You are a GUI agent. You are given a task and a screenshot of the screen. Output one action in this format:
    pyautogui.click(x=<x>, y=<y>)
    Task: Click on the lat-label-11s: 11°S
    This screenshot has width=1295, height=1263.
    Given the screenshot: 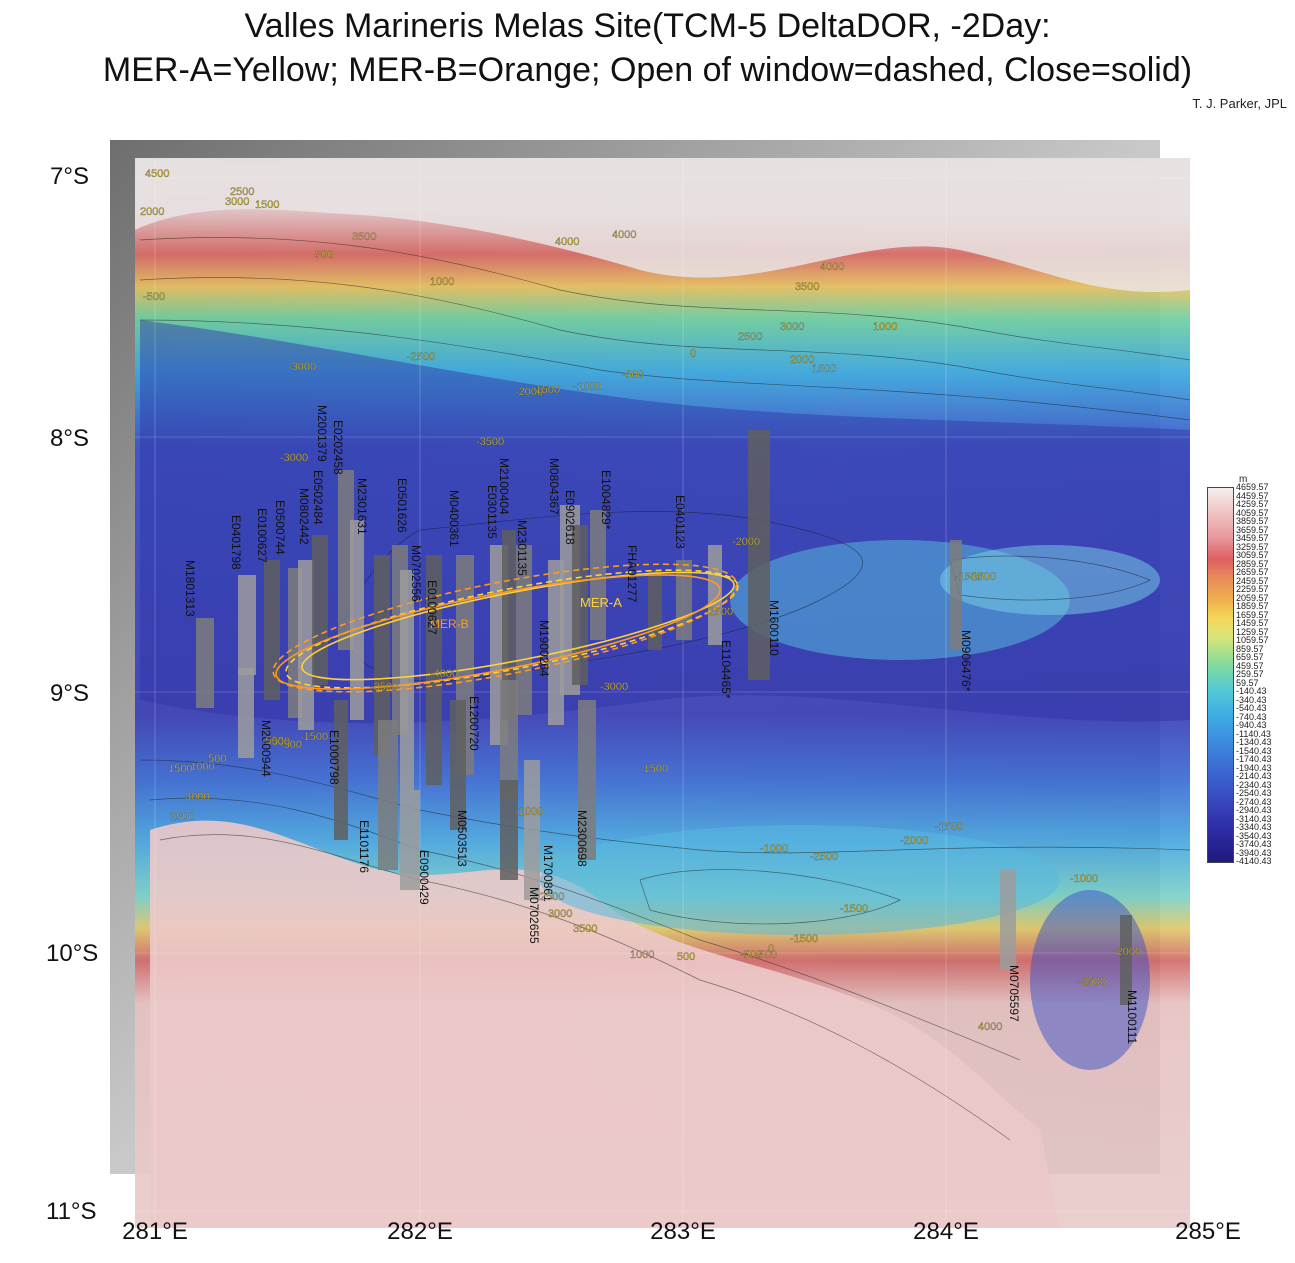 What is the action you would take?
    pyautogui.click(x=71, y=1211)
    